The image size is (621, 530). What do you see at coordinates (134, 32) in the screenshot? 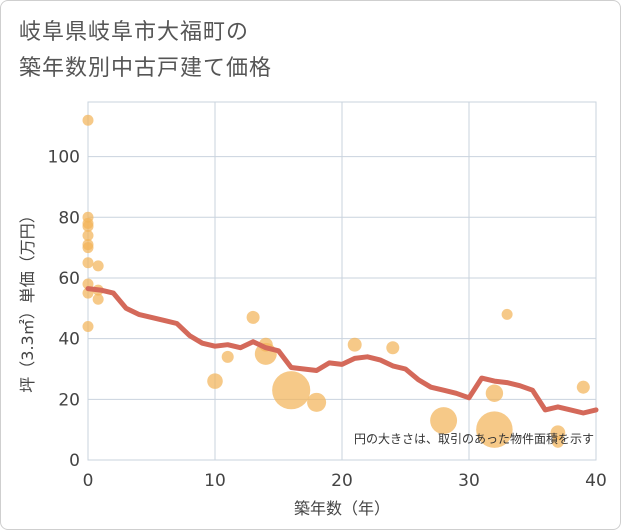
I see `chart-title-line1: 岐阜県岐阜市大福町の` at bounding box center [134, 32].